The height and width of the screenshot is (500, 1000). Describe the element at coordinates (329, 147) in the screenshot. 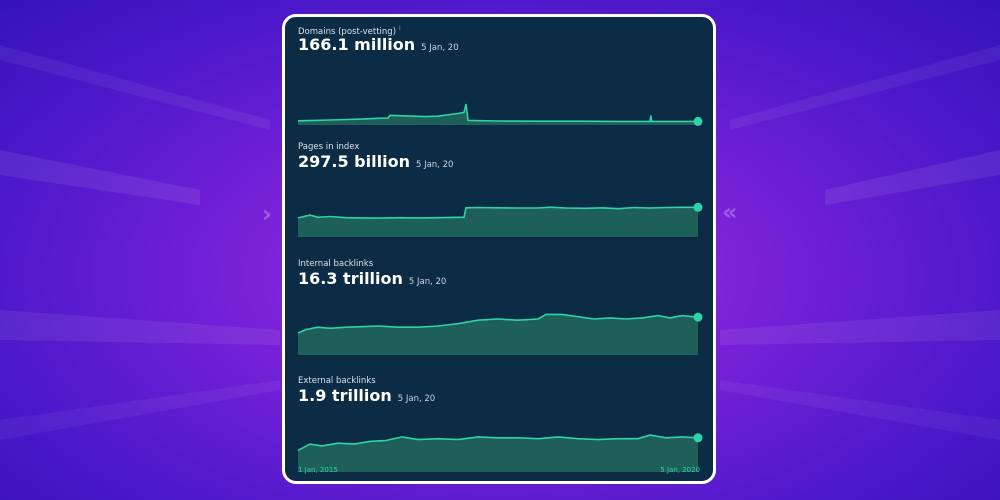

I see `panel-label: Pages in index` at that location.